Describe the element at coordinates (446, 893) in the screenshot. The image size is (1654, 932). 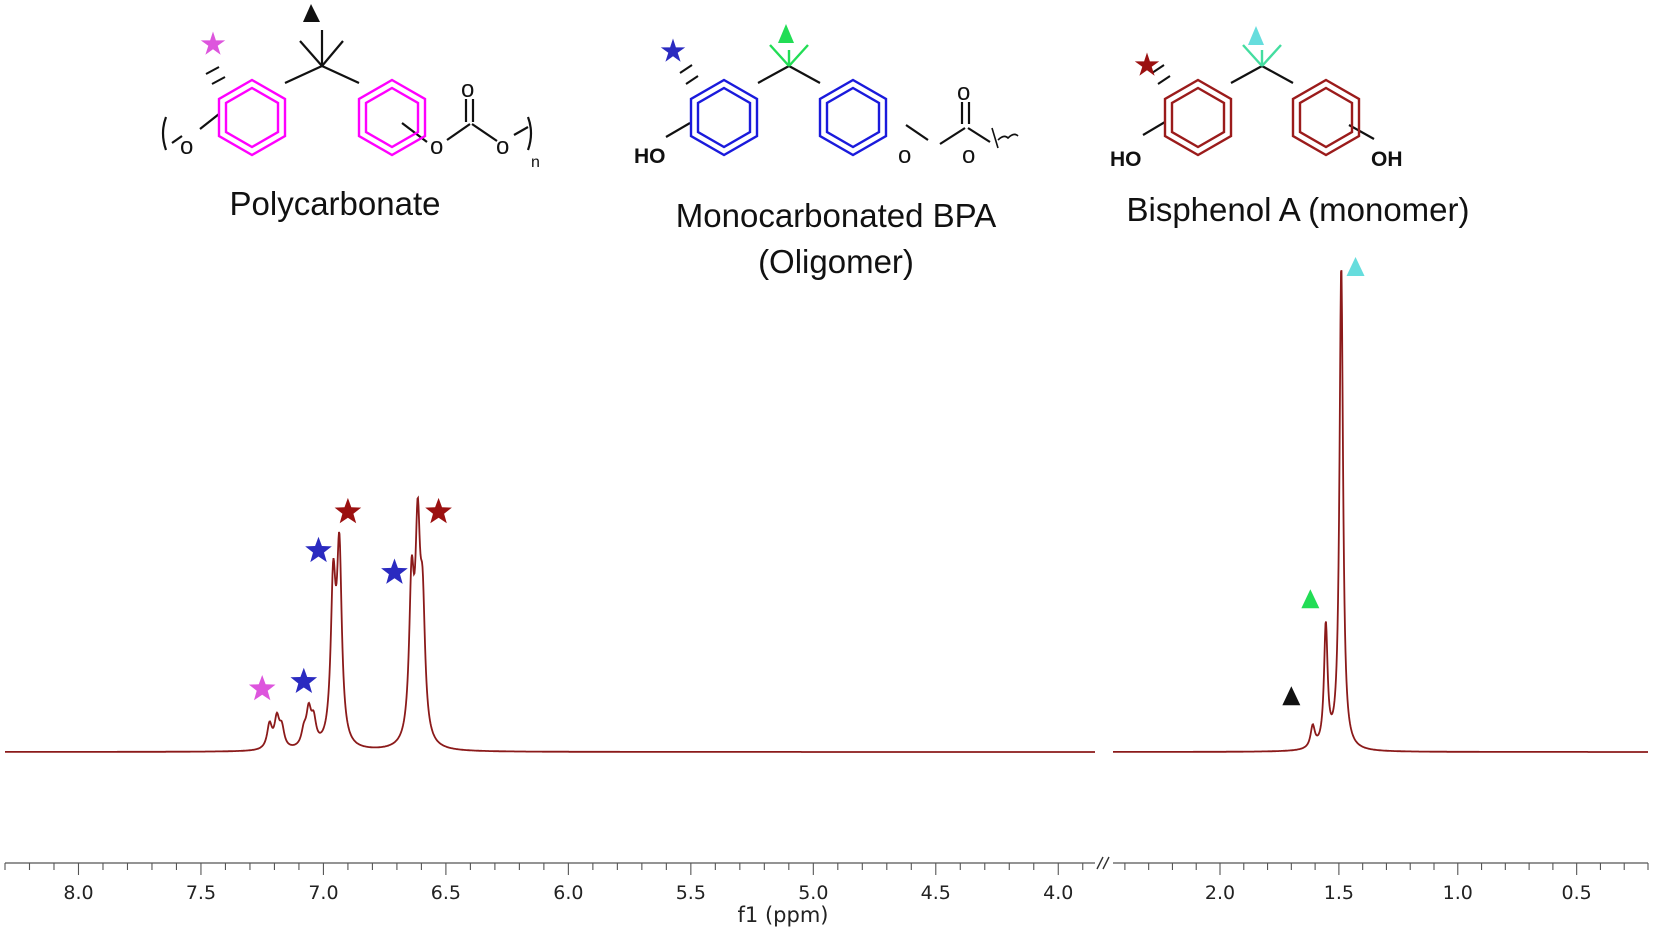
I see `x-tick-label: 6.5` at that location.